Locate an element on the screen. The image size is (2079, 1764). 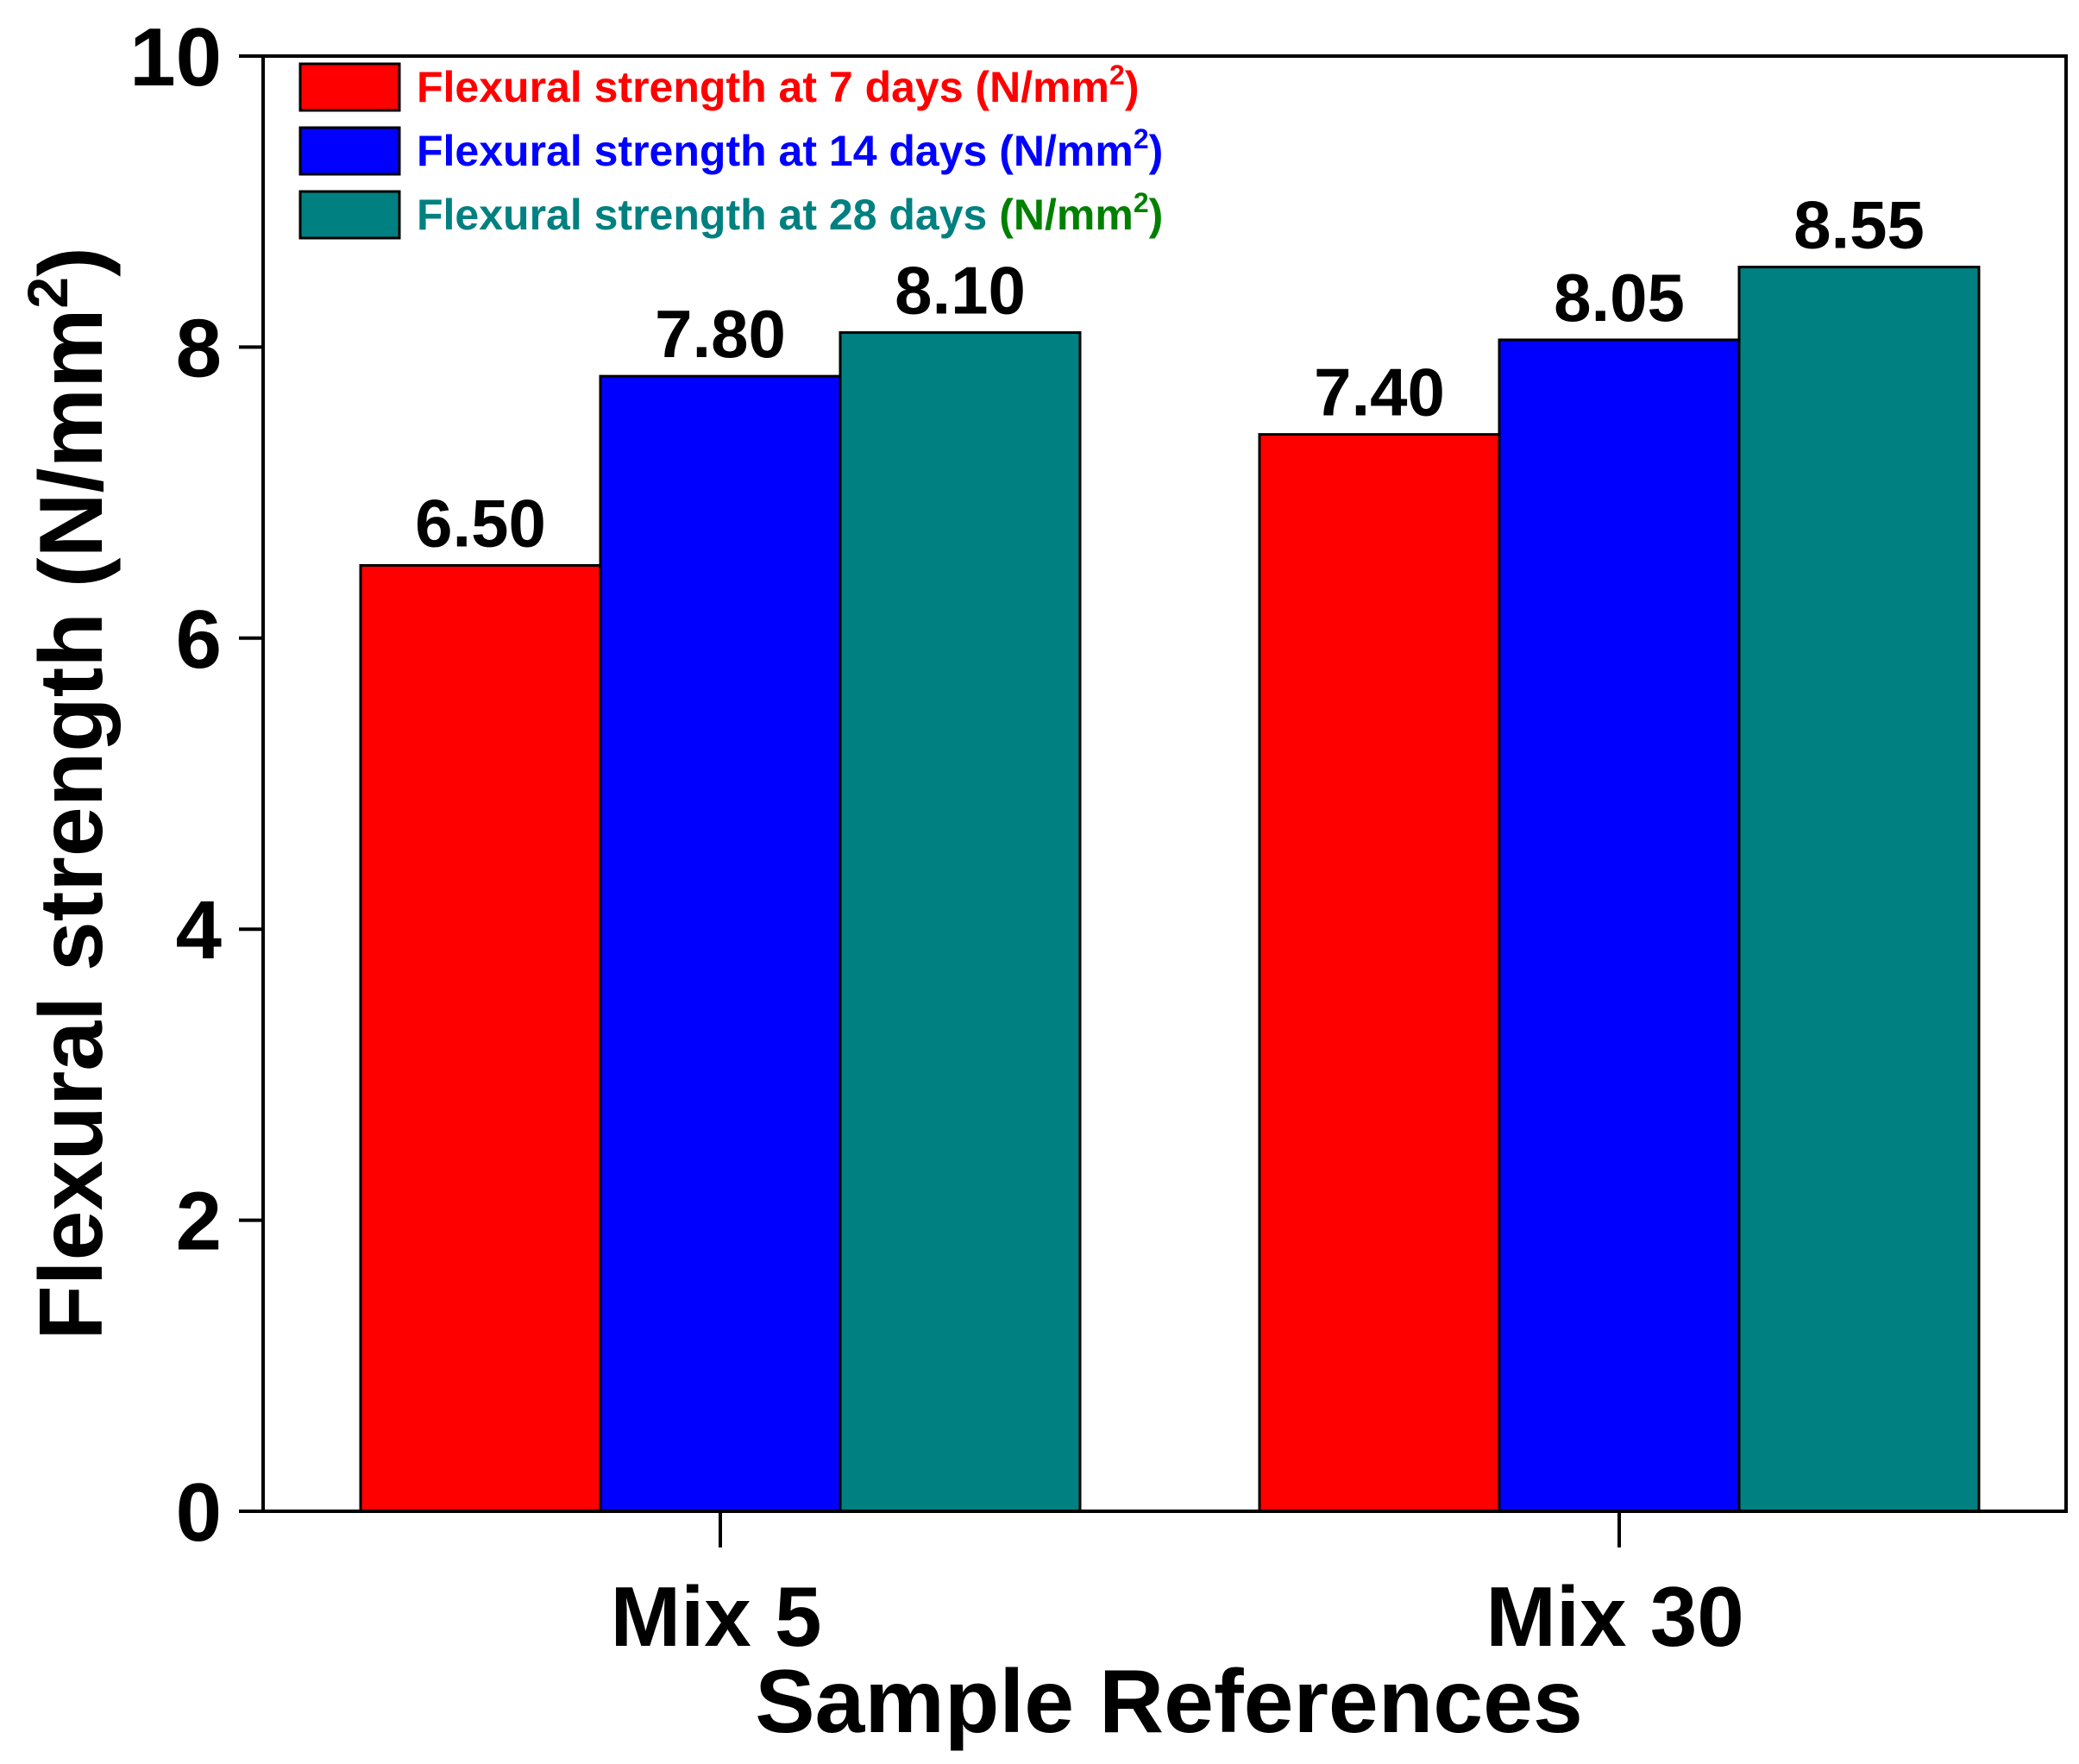
legend-label-unit-2: (N/mm is located at coordinates (1066, 151).